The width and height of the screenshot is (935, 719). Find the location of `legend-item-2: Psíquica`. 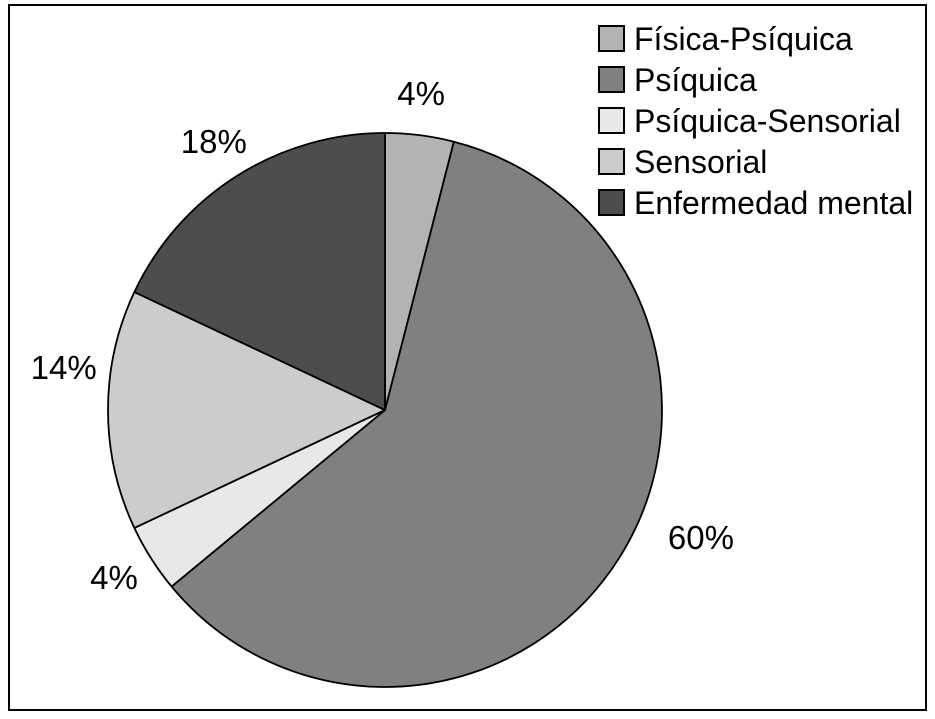

legend-item-2: Psíquica is located at coordinates (755, 79).